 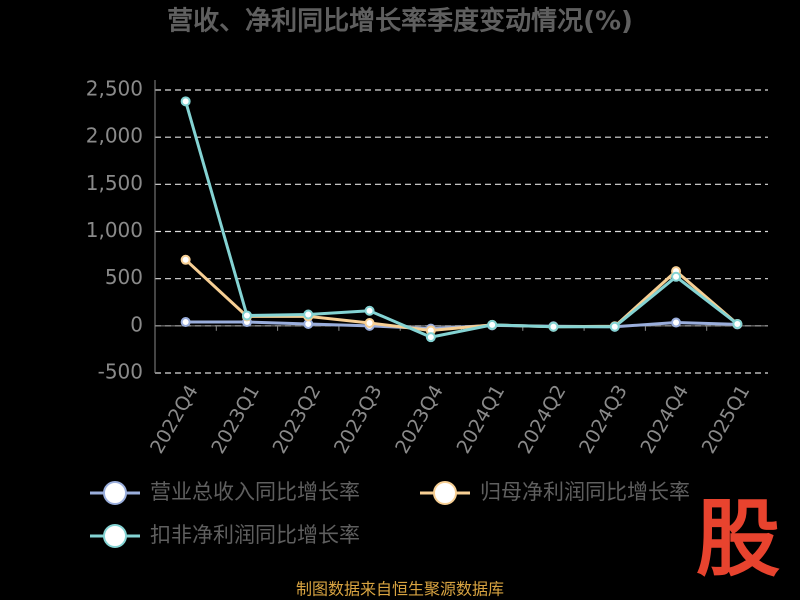 What do you see at coordinates (664, 419) in the screenshot?
I see `x-tick-label: 2024Q4` at bounding box center [664, 419].